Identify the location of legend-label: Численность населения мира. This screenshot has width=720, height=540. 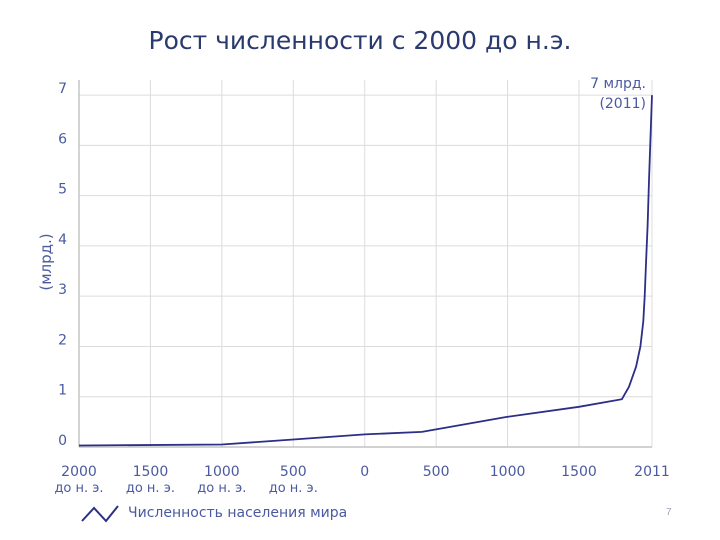
(237, 513).